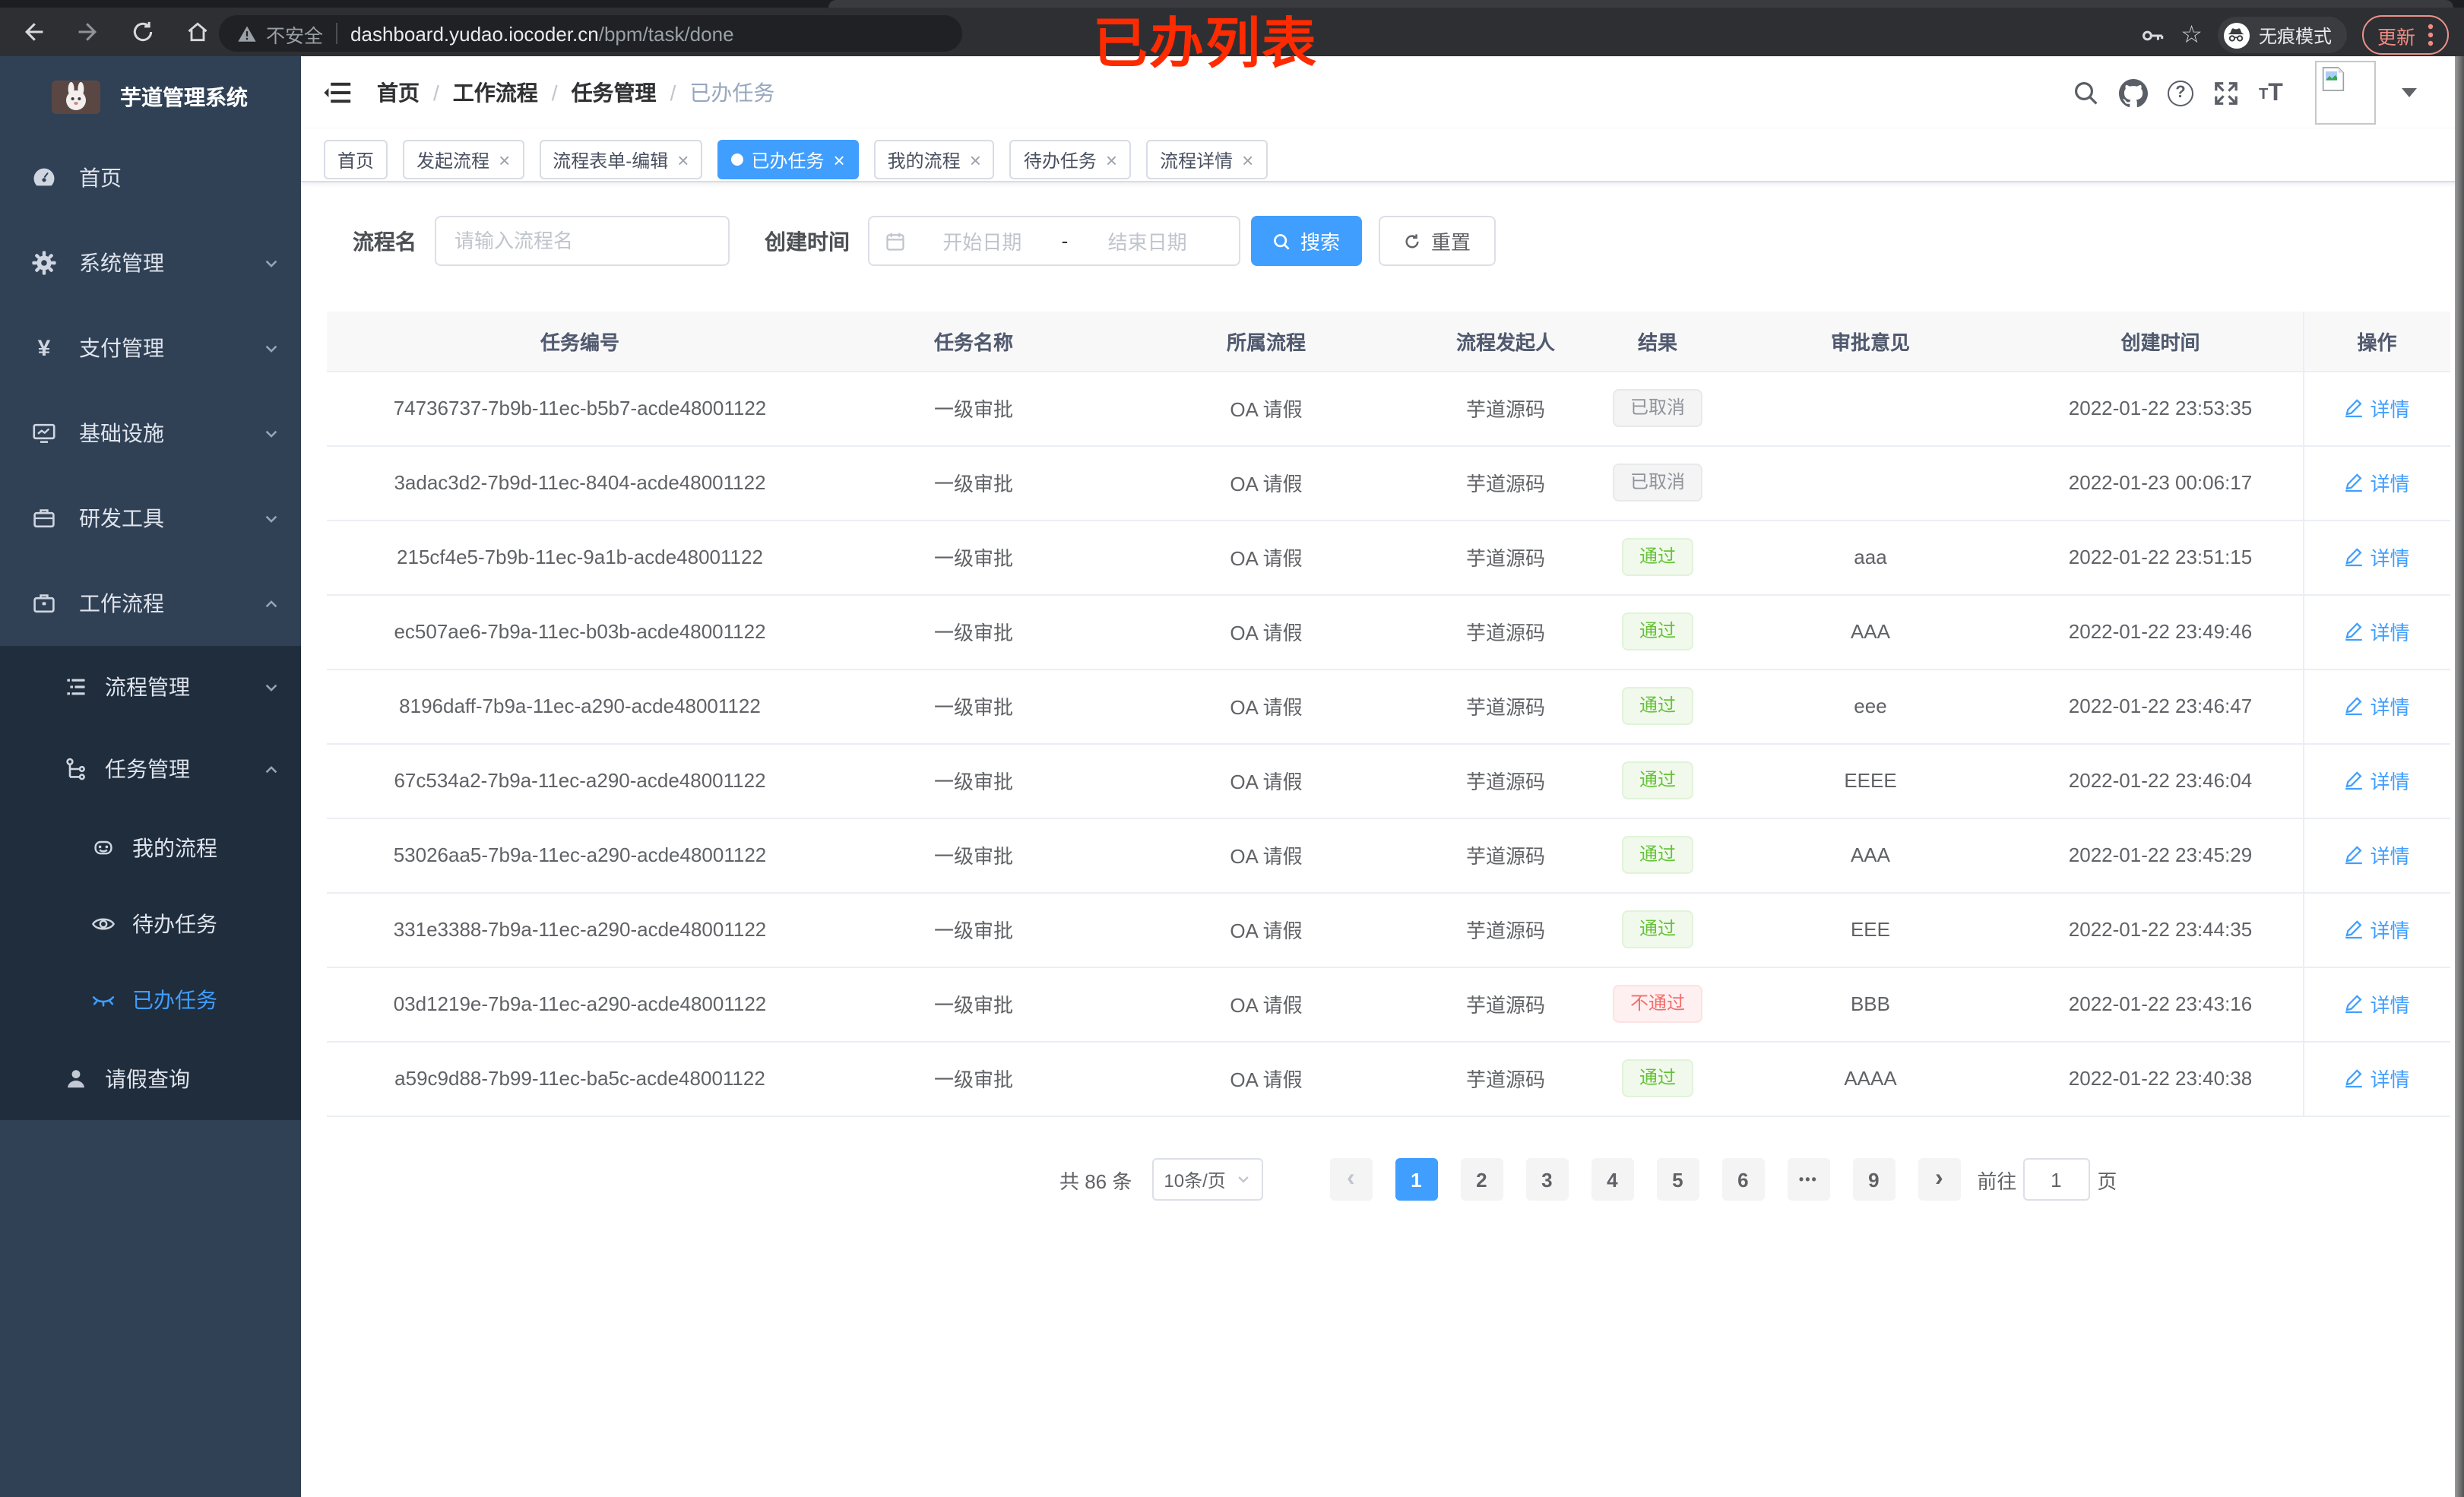 Image resolution: width=2464 pixels, height=1497 pixels. Describe the element at coordinates (2405, 35) in the screenshot. I see `update-button: 更新` at that location.